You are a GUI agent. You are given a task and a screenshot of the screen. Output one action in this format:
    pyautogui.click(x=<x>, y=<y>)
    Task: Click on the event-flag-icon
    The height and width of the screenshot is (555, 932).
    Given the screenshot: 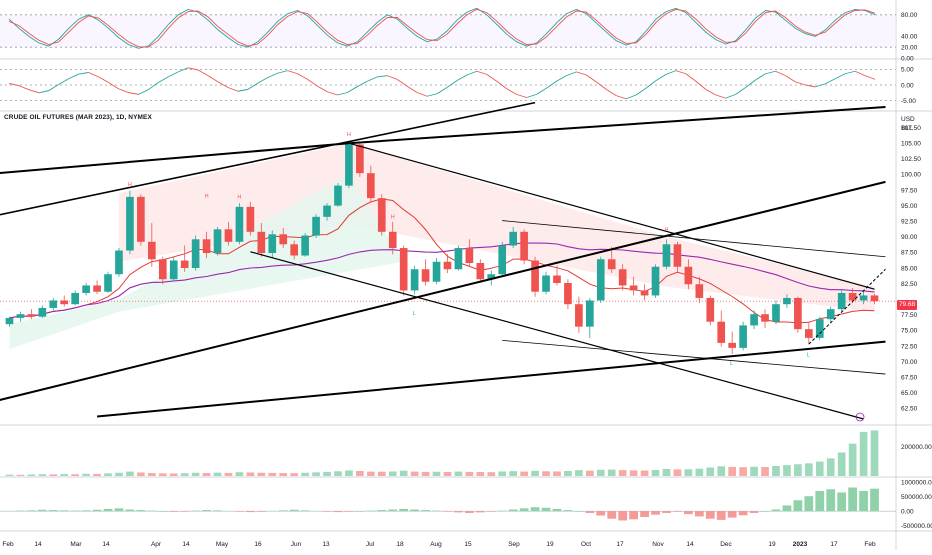 What is the action you would take?
    pyautogui.click(x=860, y=417)
    